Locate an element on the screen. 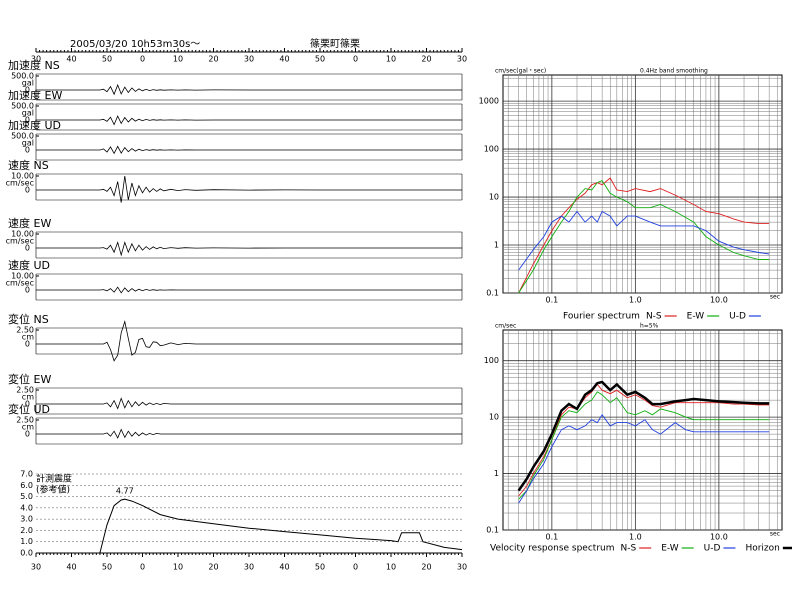 The height and width of the screenshot is (612, 792). trace-name: 速度 UD is located at coordinates (29, 265).